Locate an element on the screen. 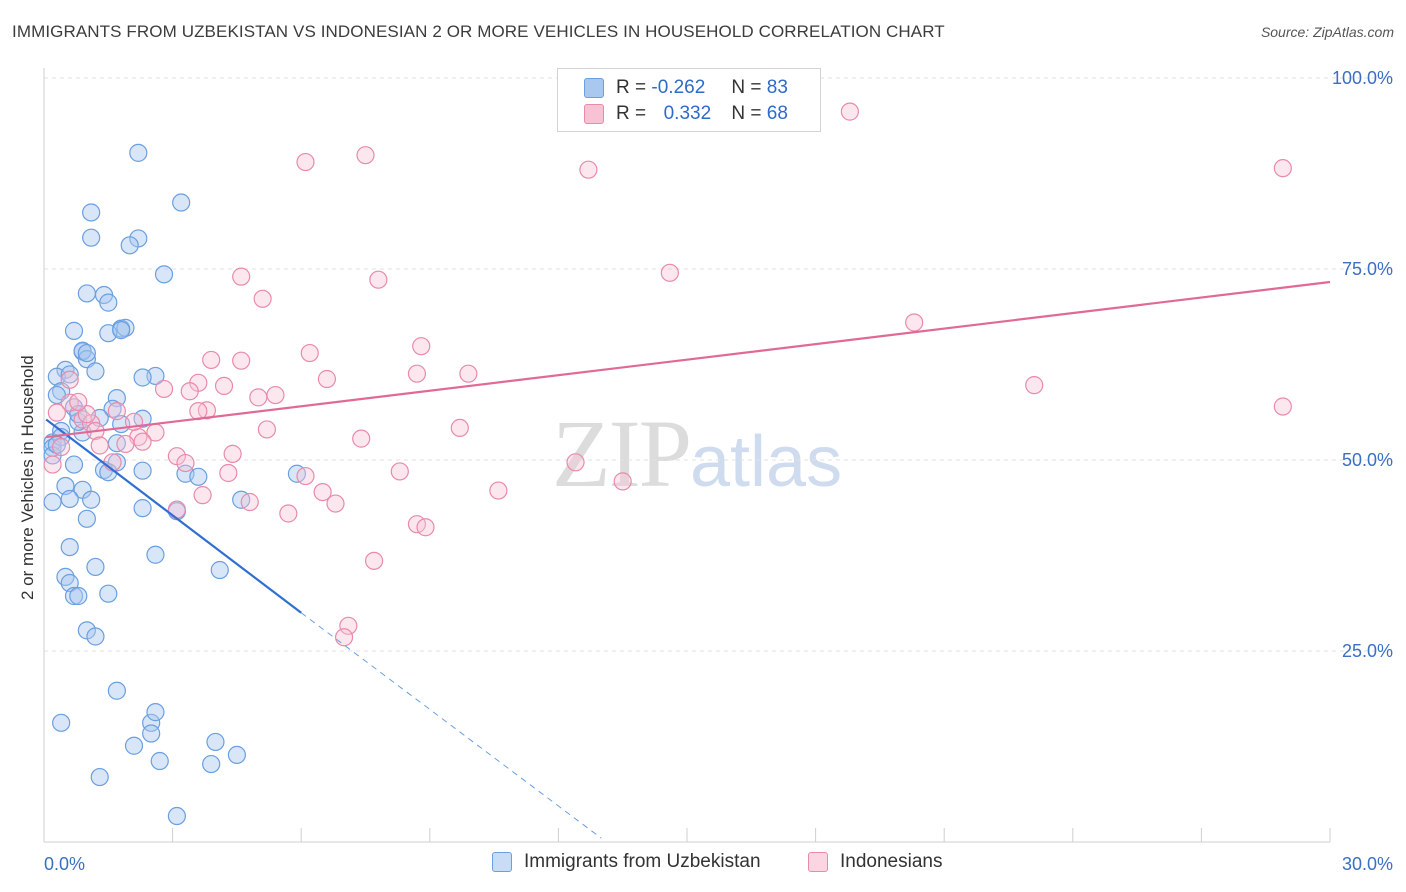  legend-swatch-uzbekistan is located at coordinates (502, 862).